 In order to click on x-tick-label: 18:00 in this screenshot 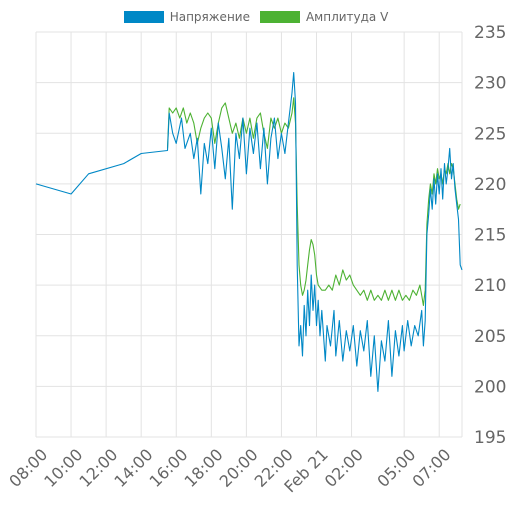, I will do `click(204, 468)`.